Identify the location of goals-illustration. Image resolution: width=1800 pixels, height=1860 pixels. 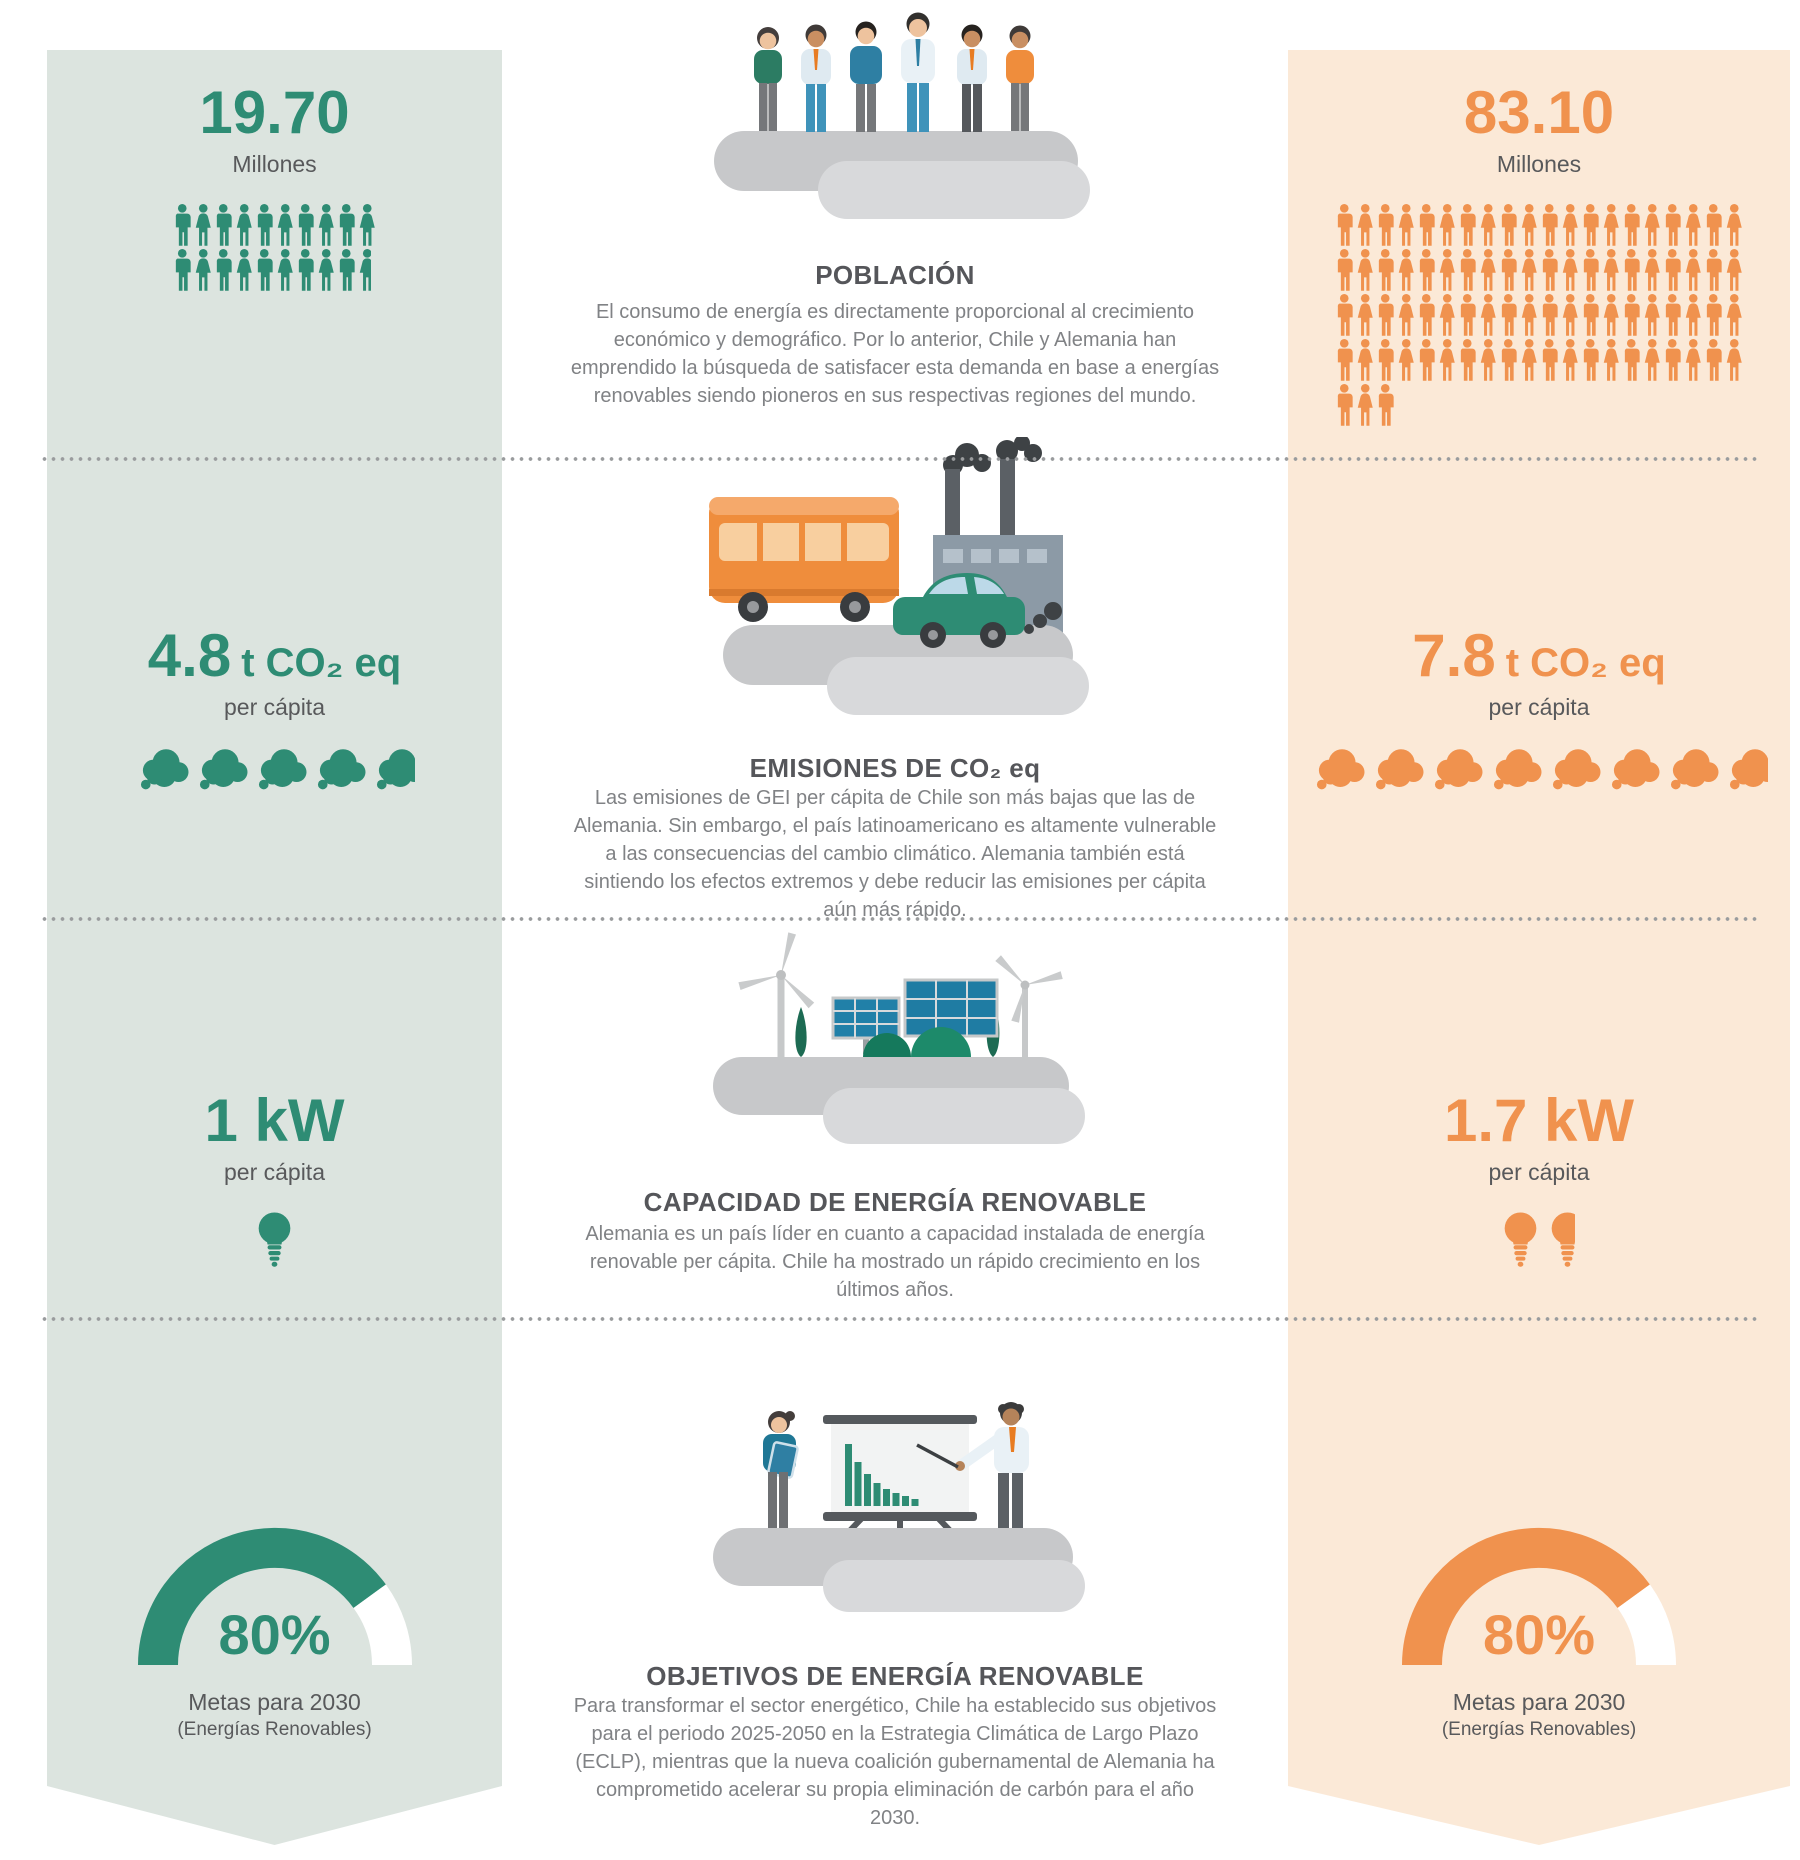
(895, 1508).